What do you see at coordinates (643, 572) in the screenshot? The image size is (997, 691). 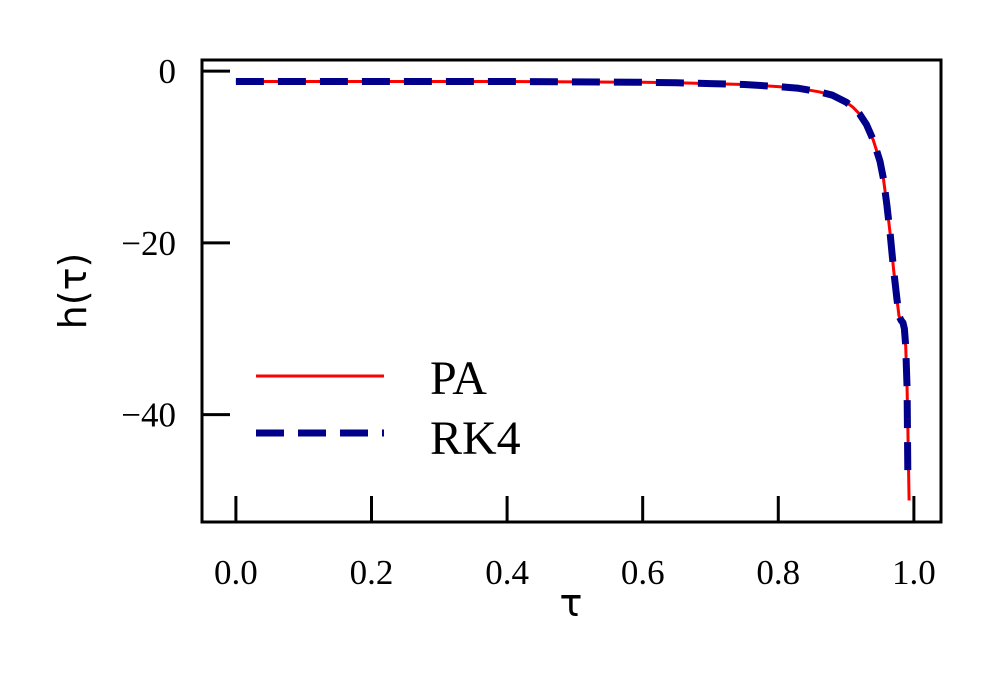 I see `x-tick-label-3: 0.6` at bounding box center [643, 572].